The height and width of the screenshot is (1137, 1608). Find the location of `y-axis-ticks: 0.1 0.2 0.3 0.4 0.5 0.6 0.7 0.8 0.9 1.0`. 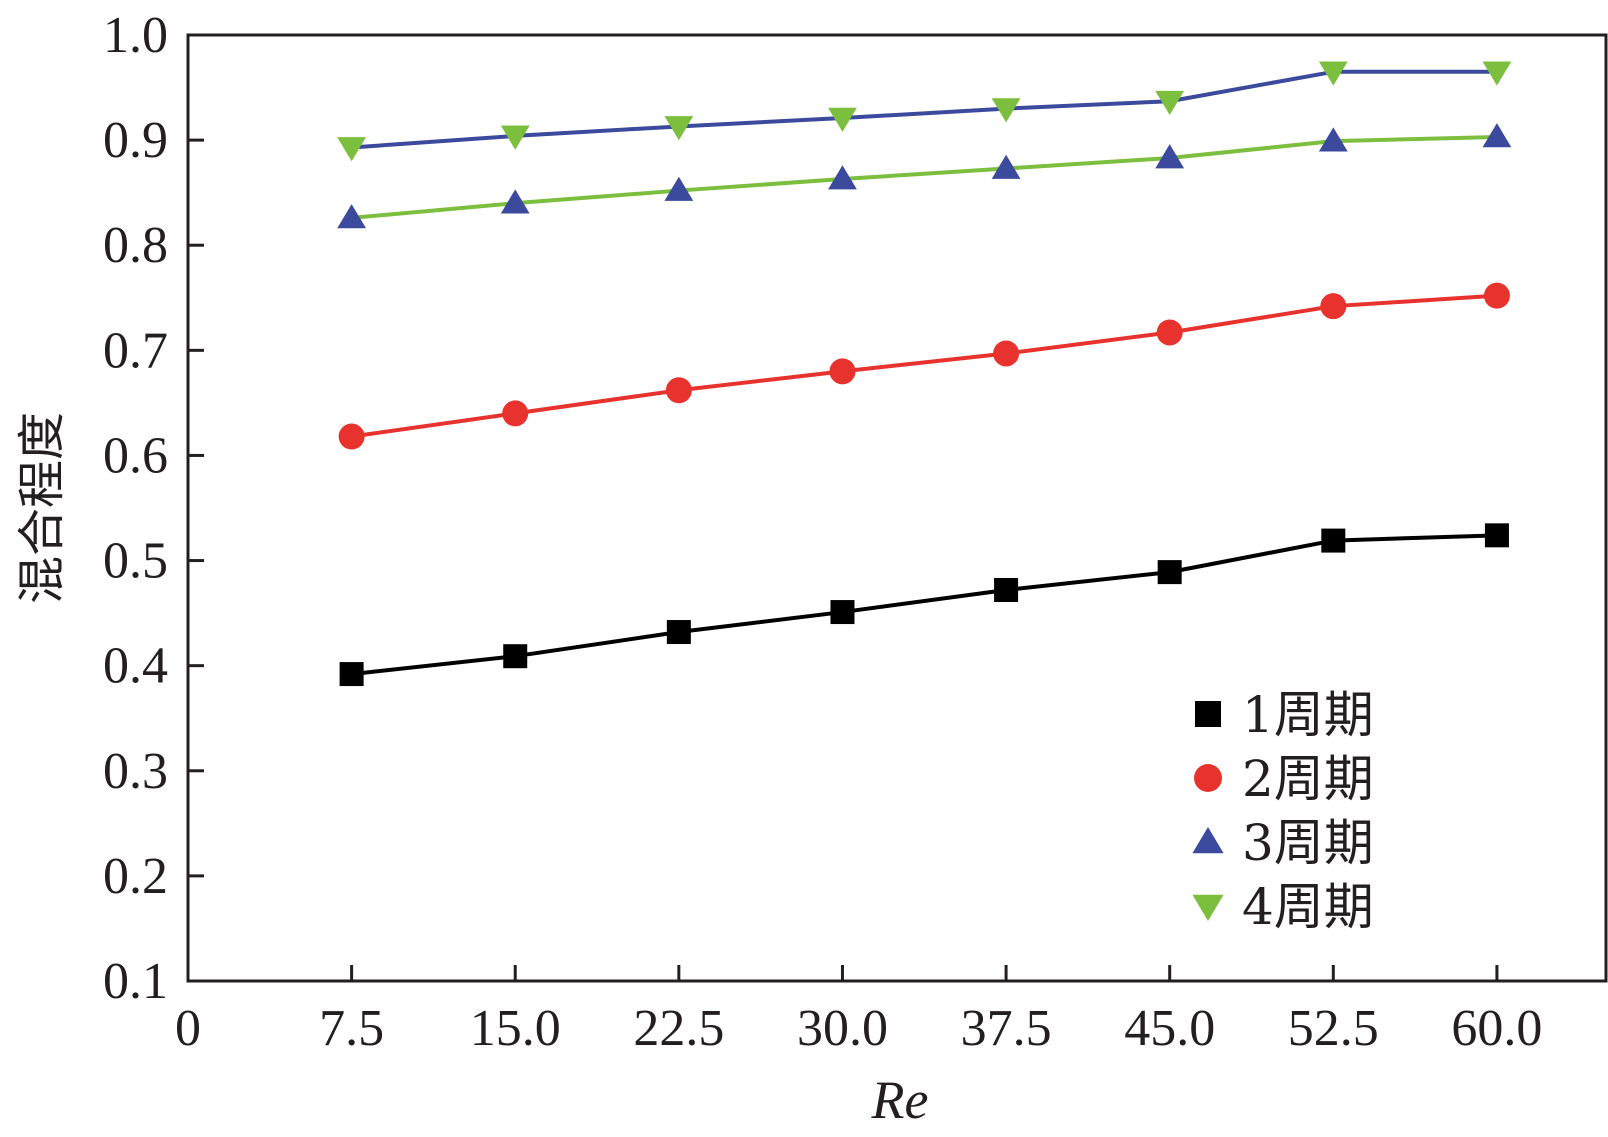

y-axis-ticks: 0.1 0.2 0.3 0.4 0.5 0.6 0.7 0.8 0.9 1.0 is located at coordinates (153, 508).